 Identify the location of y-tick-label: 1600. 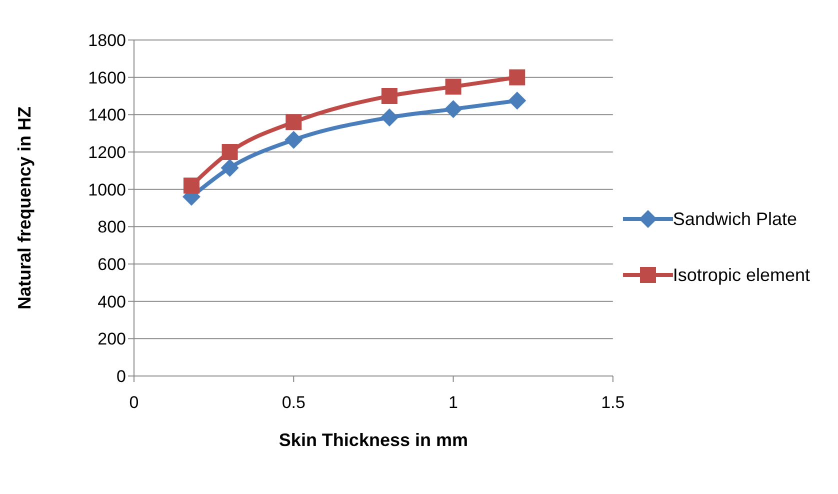
(107, 78).